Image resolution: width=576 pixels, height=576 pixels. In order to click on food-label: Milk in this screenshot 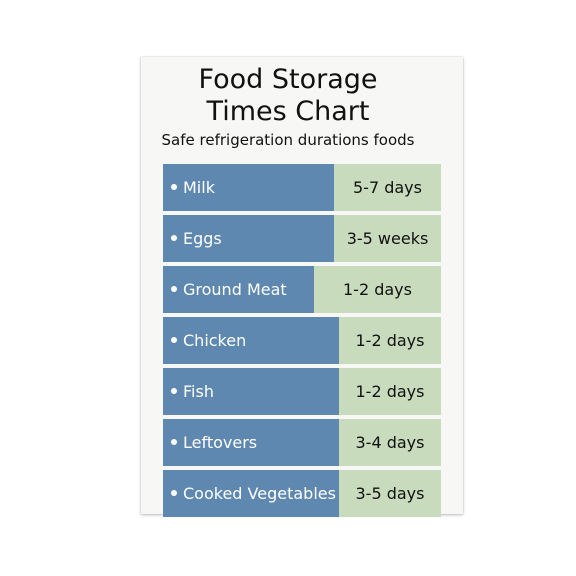, I will do `click(199, 187)`.